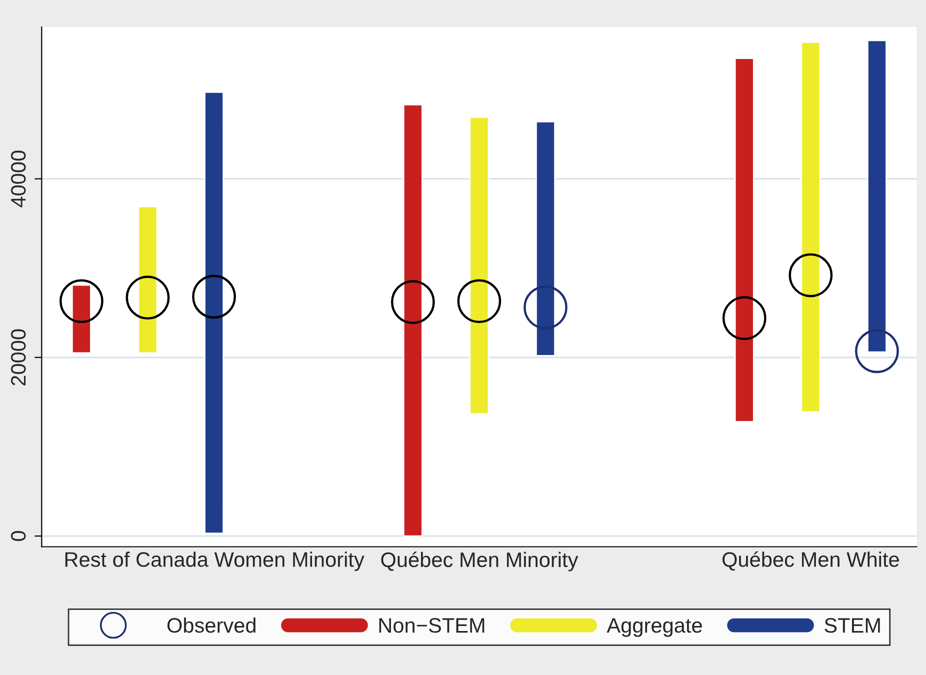  Describe the element at coordinates (431, 625) in the screenshot. I see `legend-label: Non−STEM` at that location.